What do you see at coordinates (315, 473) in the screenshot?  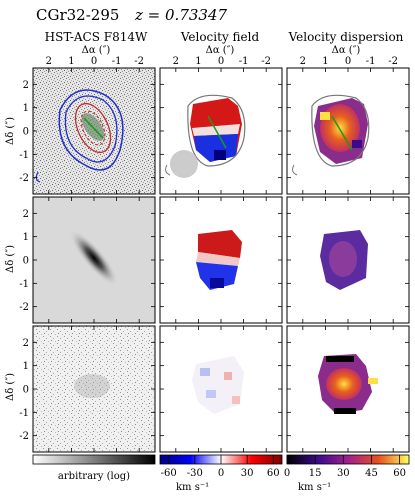 I see `colorbar-tick-label: 15` at bounding box center [315, 473].